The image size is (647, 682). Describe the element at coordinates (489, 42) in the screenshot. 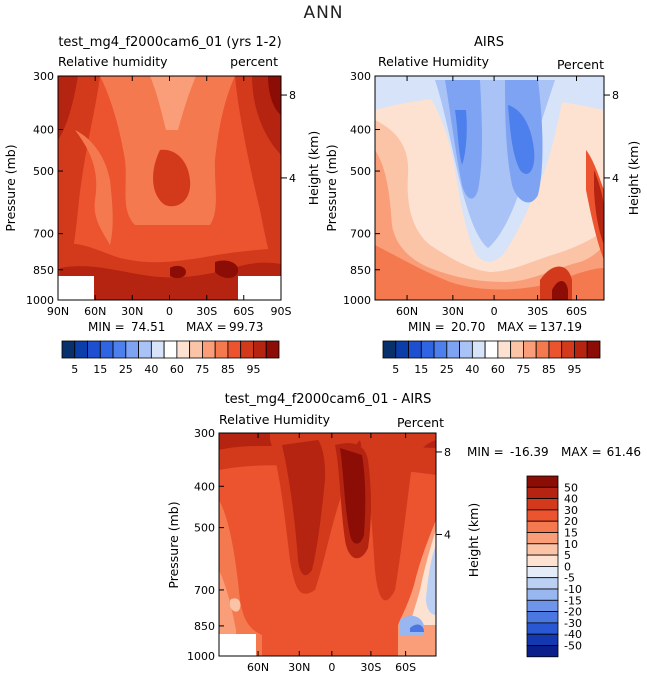

I see `panel-obs-title: AIRS` at that location.